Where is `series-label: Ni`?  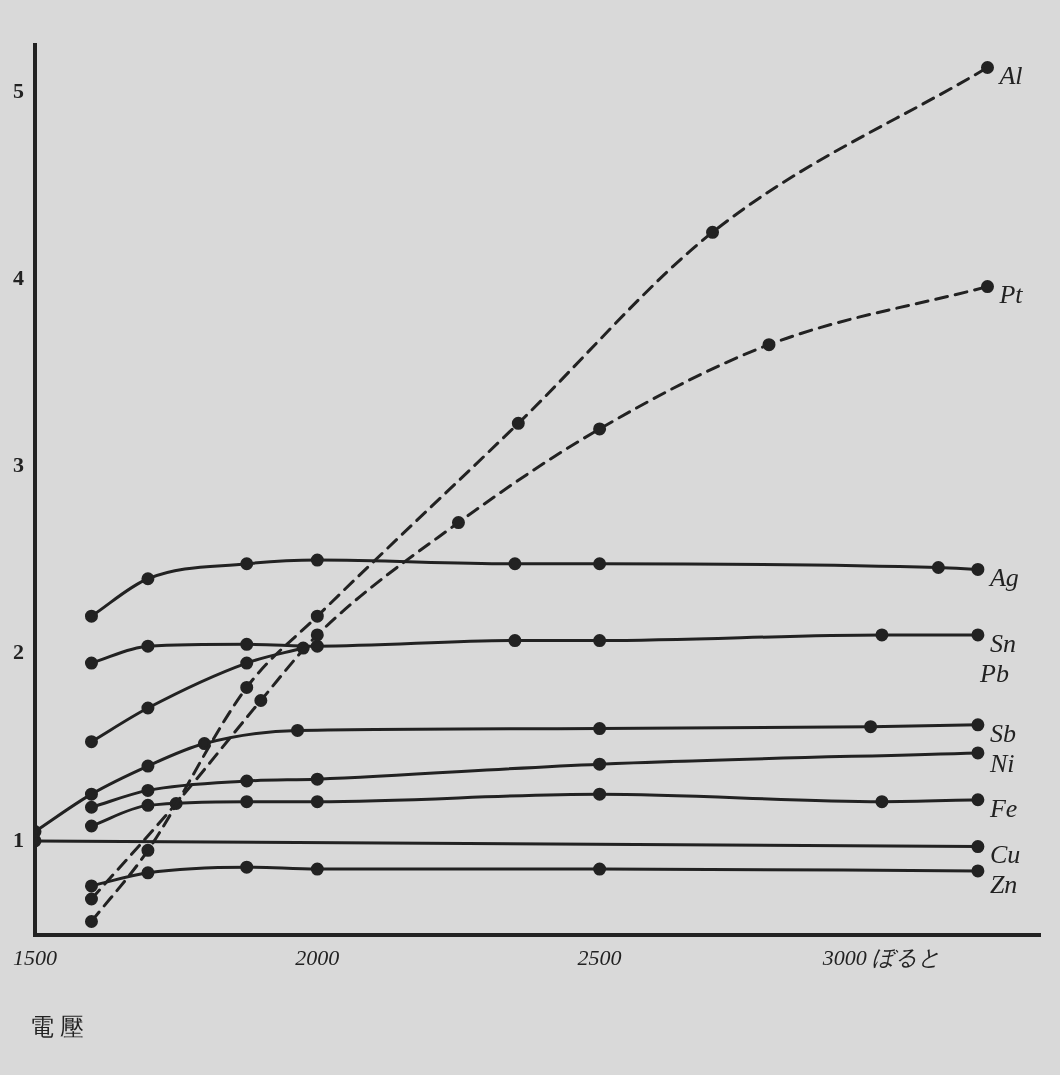
series-label: Ni is located at coordinates (1001, 763).